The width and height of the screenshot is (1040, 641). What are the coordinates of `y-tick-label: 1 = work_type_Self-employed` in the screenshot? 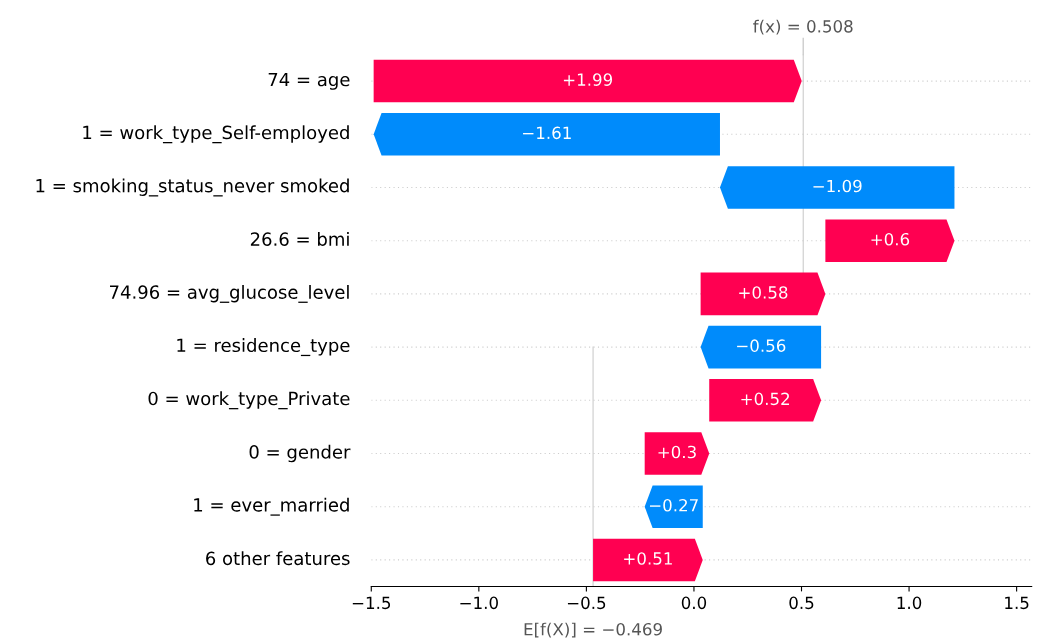 It's located at (216, 134).